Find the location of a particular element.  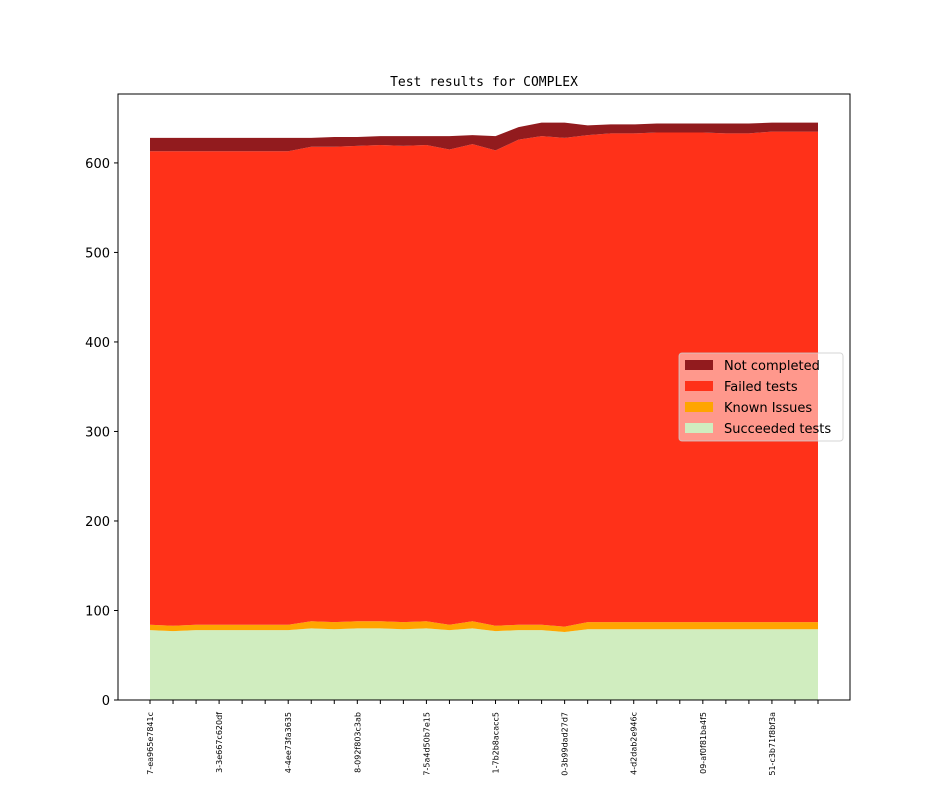

legend-box is located at coordinates (761, 397).